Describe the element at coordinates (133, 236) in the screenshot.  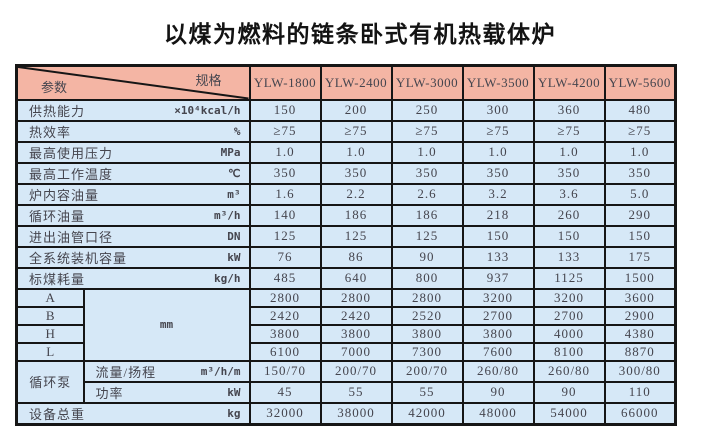
I see `param-cell-content: 进出油管口径 DN` at that location.